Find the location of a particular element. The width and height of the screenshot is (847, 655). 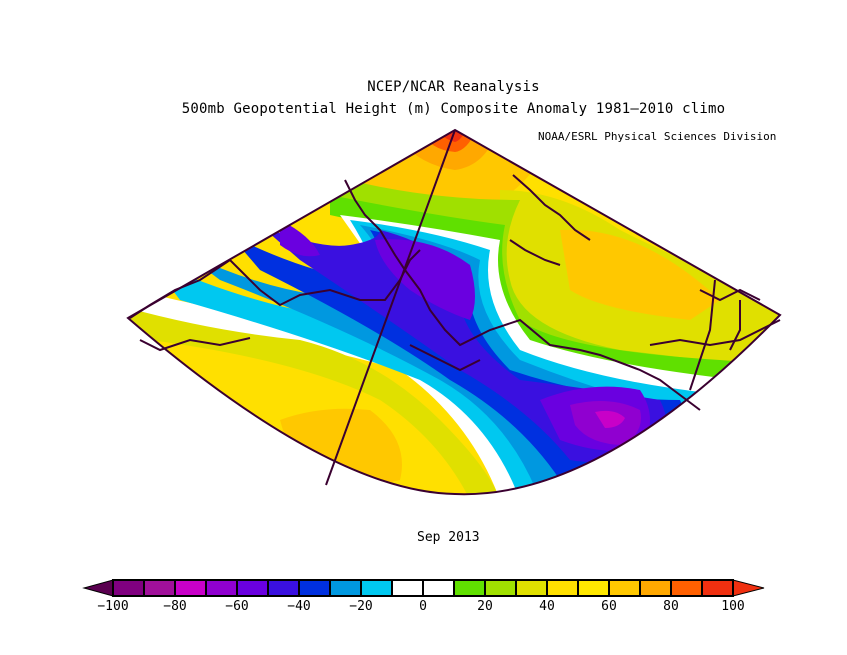

colorbar-tick-label: −80 is located at coordinates (175, 606).